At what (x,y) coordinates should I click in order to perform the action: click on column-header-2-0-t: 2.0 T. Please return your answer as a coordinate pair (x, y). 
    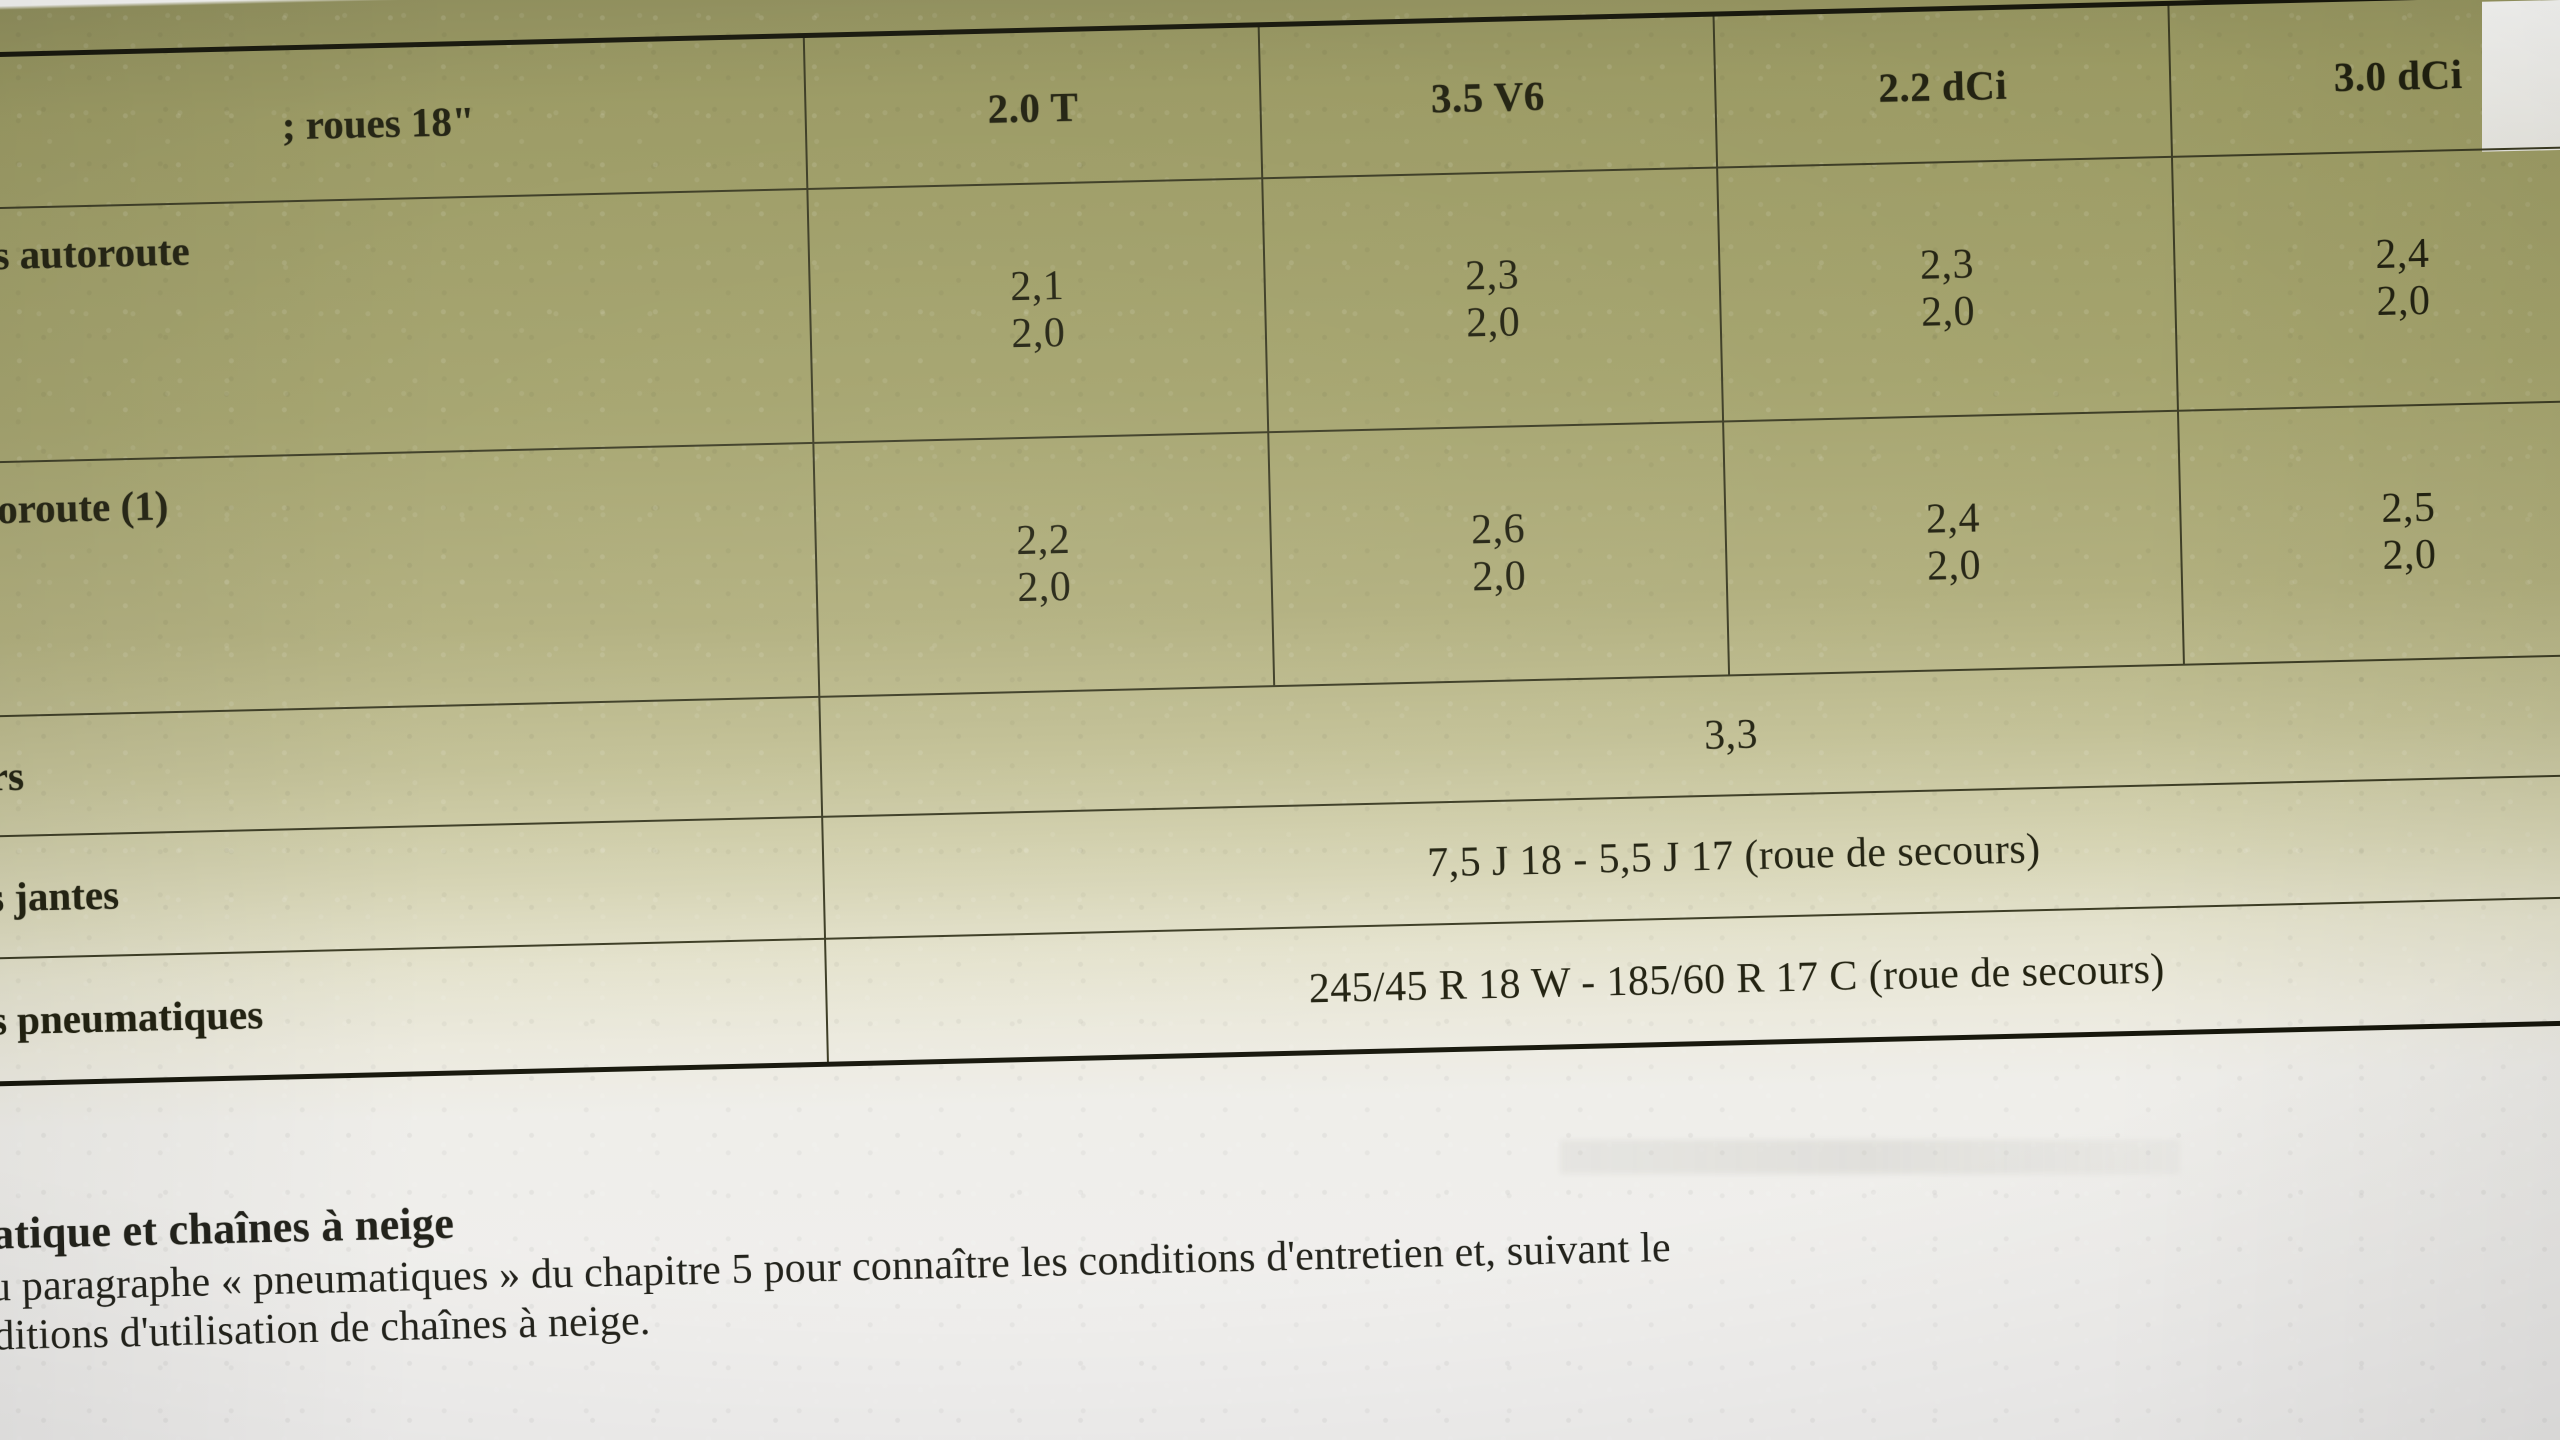
    Looking at the image, I should click on (1033, 106).